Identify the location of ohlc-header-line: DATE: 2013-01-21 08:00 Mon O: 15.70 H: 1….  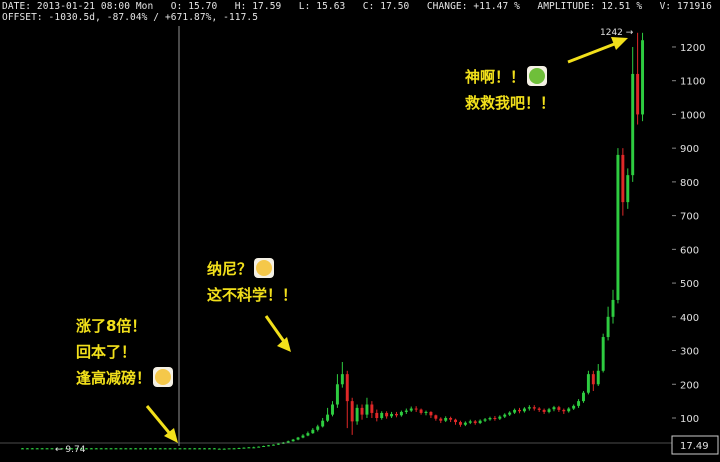
(357, 6).